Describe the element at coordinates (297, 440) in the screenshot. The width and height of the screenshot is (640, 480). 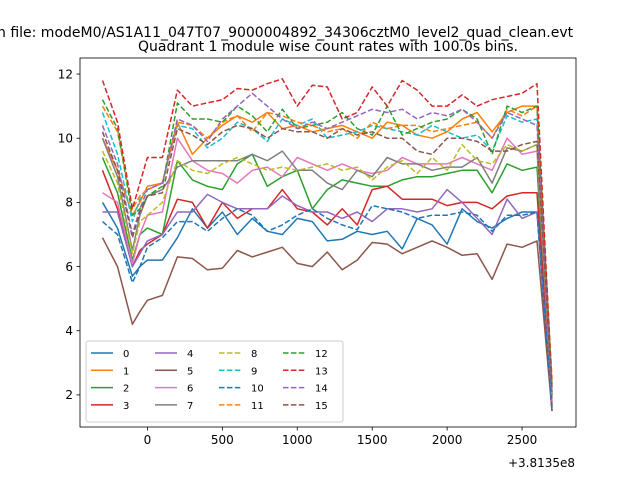
I see `x-tick-label: 1000` at that location.